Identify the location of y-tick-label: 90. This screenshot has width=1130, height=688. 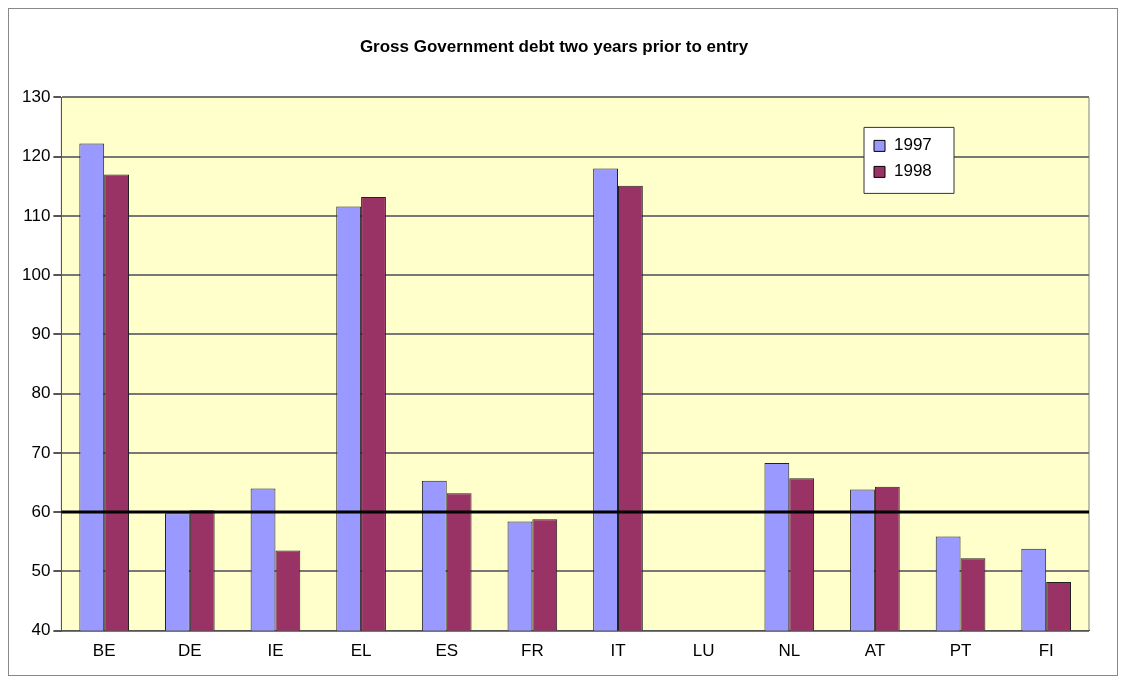
(41, 334).